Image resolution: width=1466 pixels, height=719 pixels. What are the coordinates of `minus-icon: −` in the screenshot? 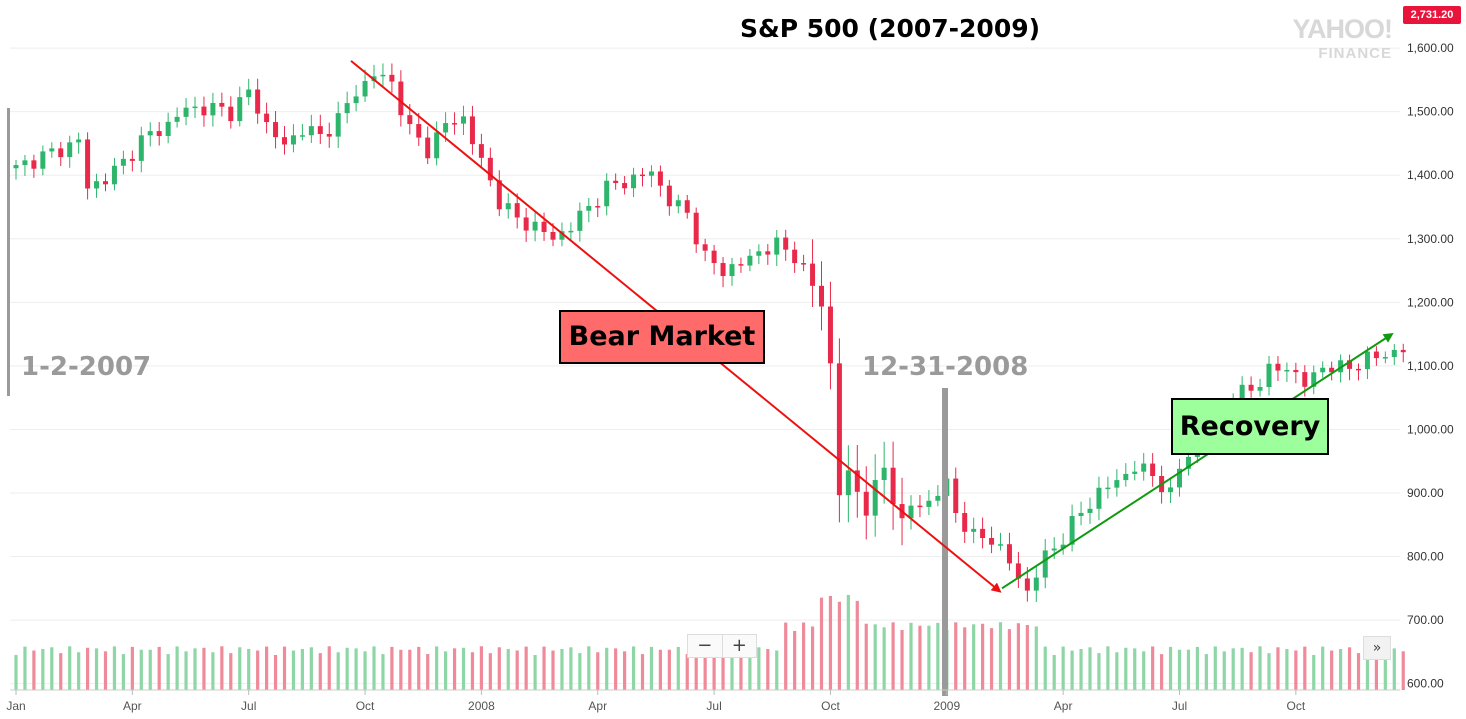 It's located at (705, 646).